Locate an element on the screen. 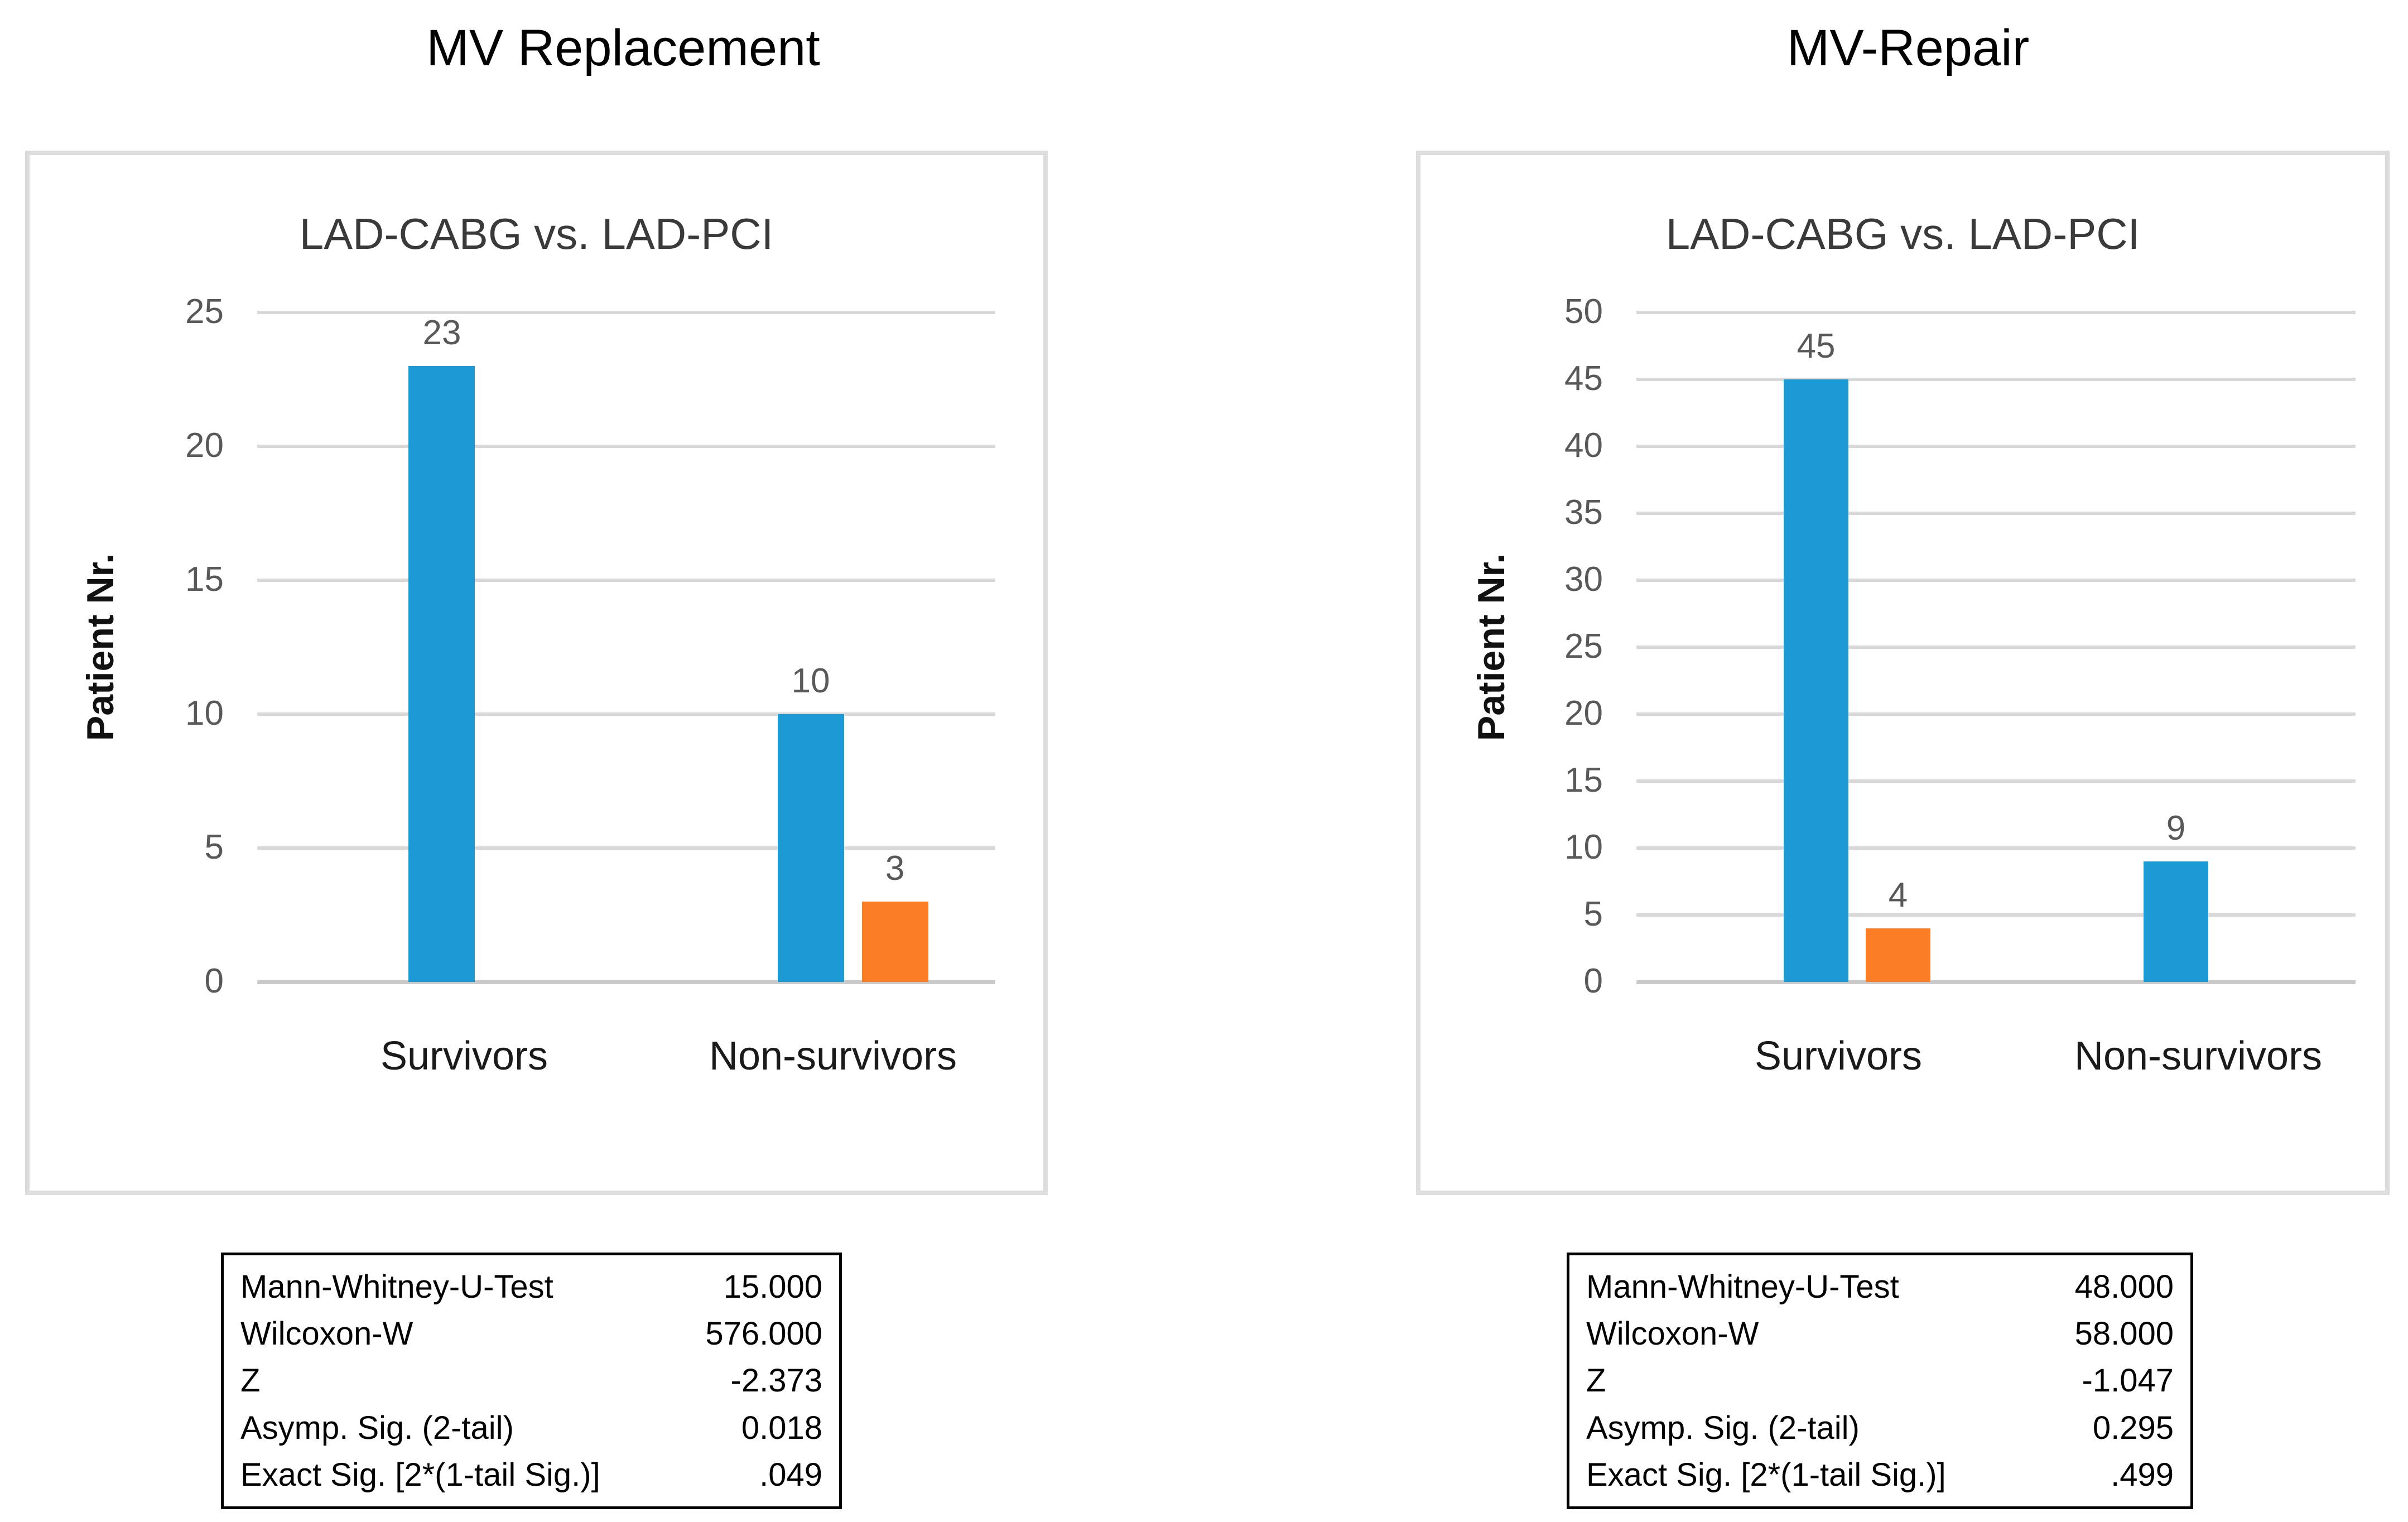 Image resolution: width=2408 pixels, height=1522 pixels. bar-survivors-series-orange is located at coordinates (1898, 955).